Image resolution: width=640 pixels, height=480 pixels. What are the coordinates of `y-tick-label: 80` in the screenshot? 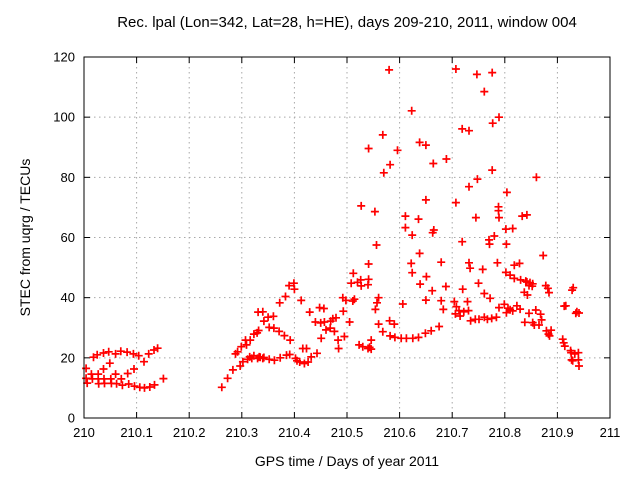 It's located at (68, 177).